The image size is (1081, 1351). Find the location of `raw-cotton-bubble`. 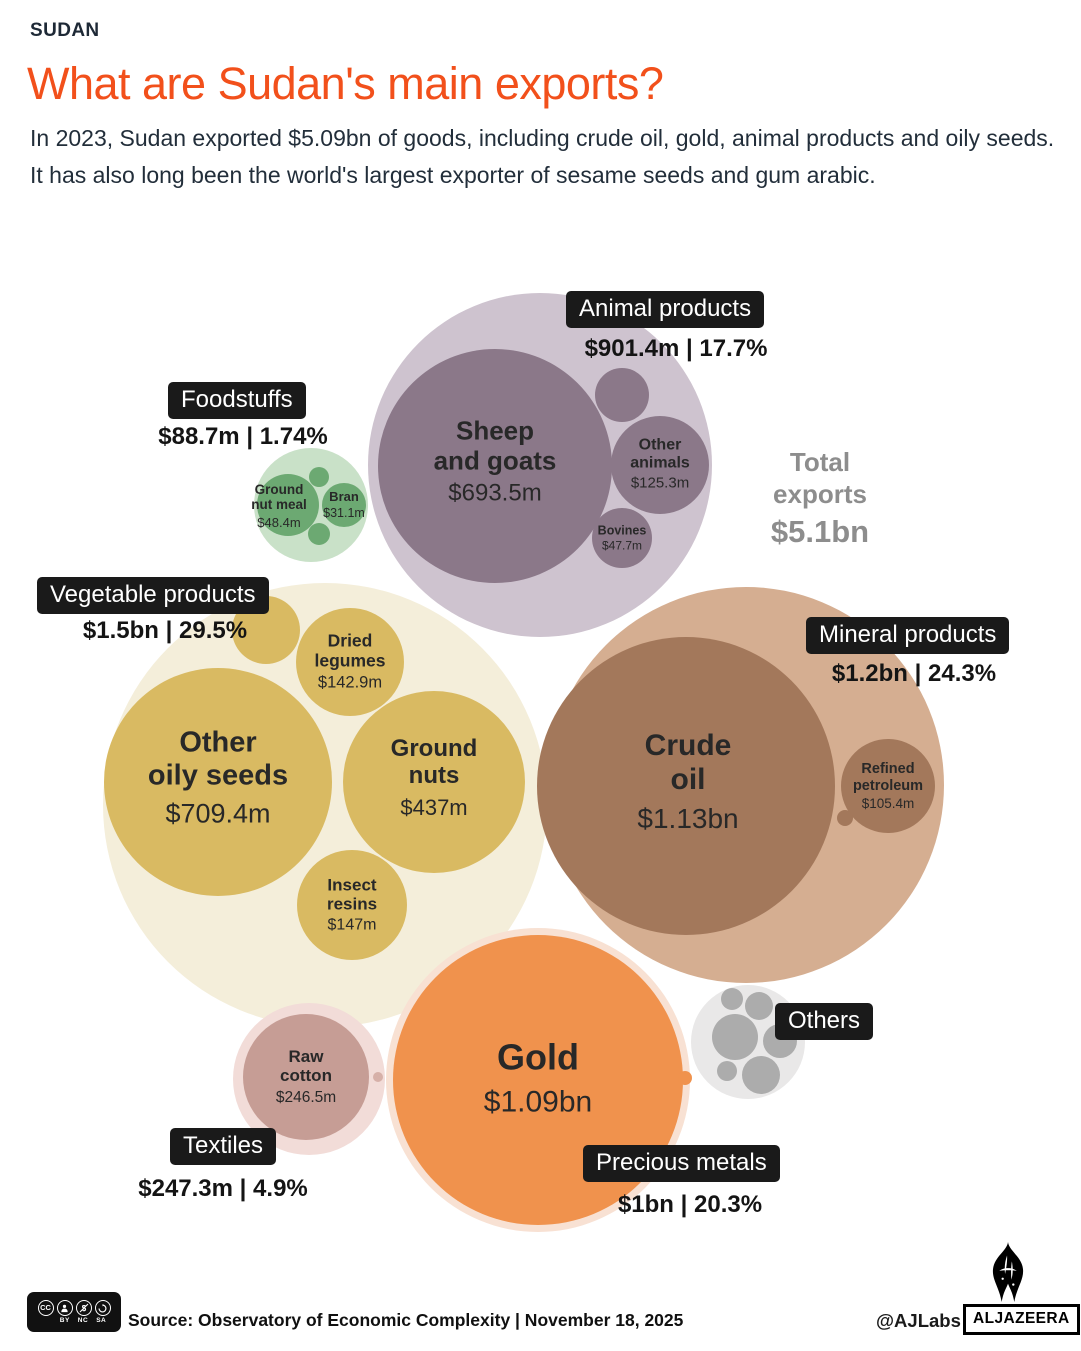

raw-cotton-bubble is located at coordinates (306, 1077).